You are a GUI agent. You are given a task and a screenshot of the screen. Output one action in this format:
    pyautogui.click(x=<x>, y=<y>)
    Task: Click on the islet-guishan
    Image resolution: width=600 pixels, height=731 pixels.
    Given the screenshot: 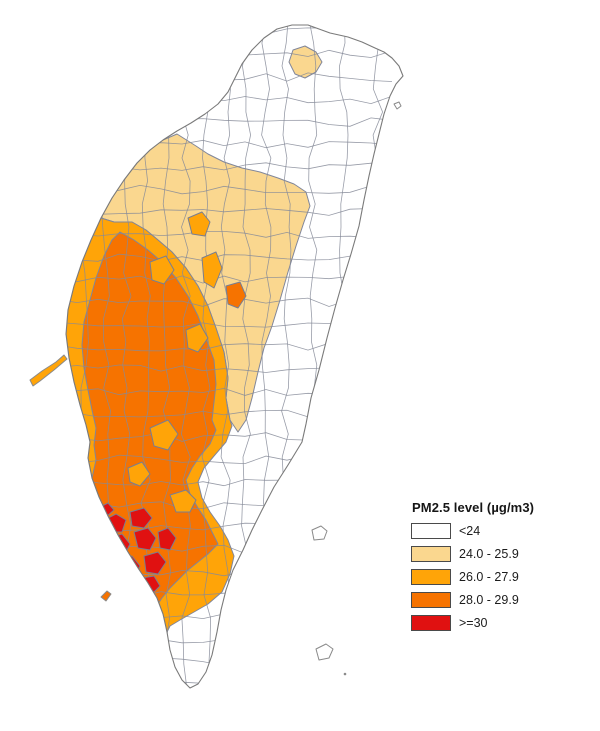 What is the action you would take?
    pyautogui.click(x=397, y=105)
    